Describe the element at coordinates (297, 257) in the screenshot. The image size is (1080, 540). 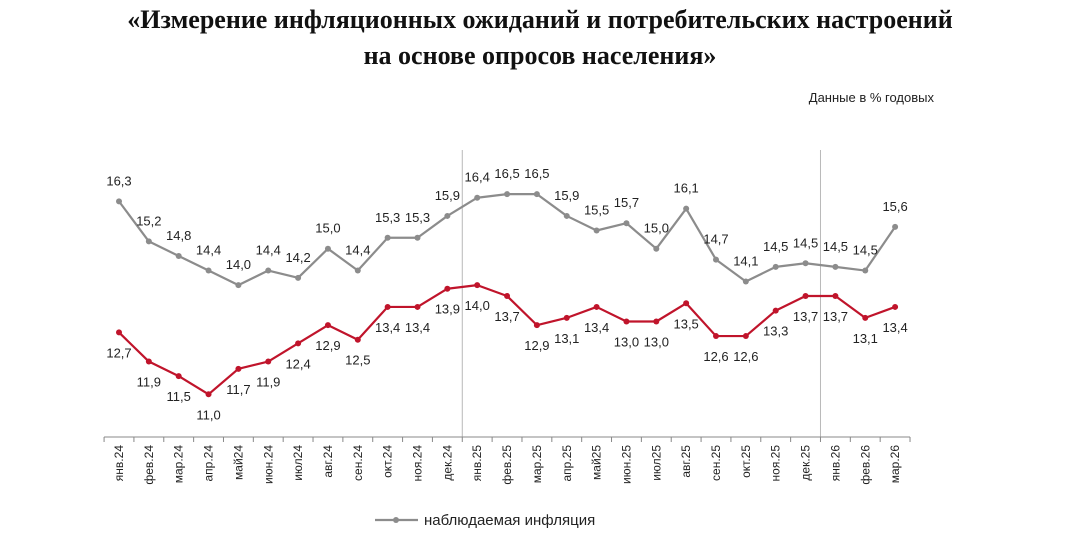
I see `observed-inflation-data-label: 14,2` at that location.